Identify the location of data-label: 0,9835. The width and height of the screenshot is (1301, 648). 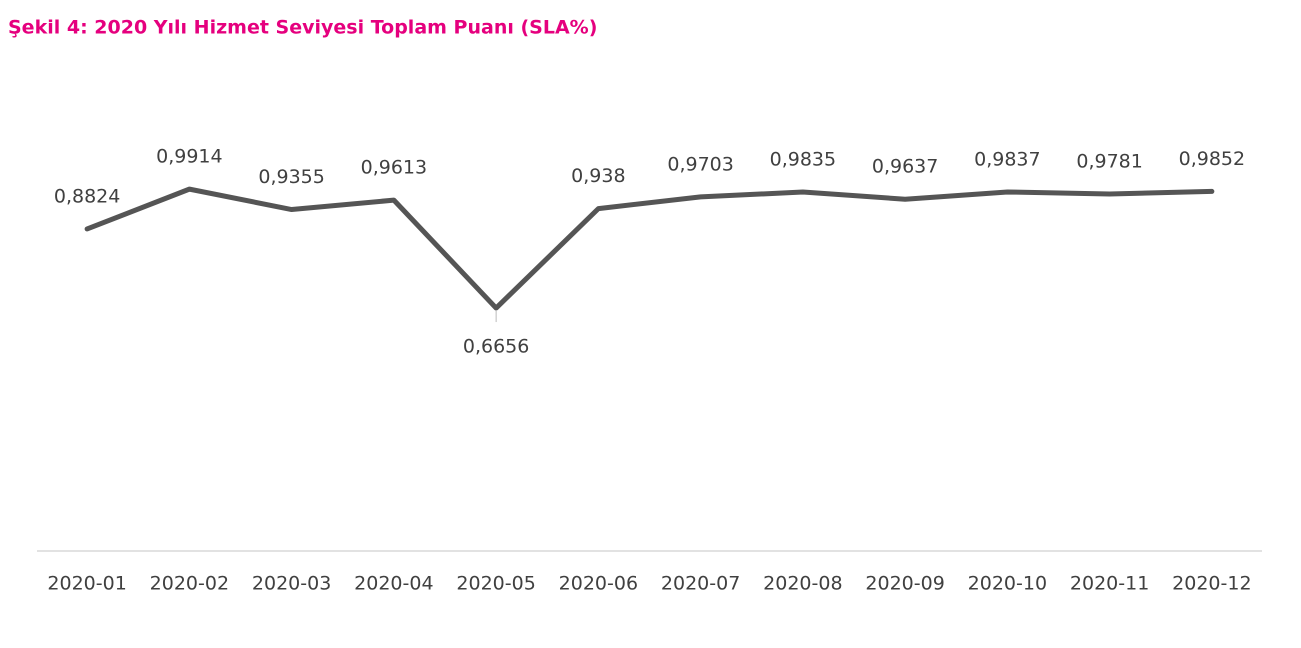
(803, 160).